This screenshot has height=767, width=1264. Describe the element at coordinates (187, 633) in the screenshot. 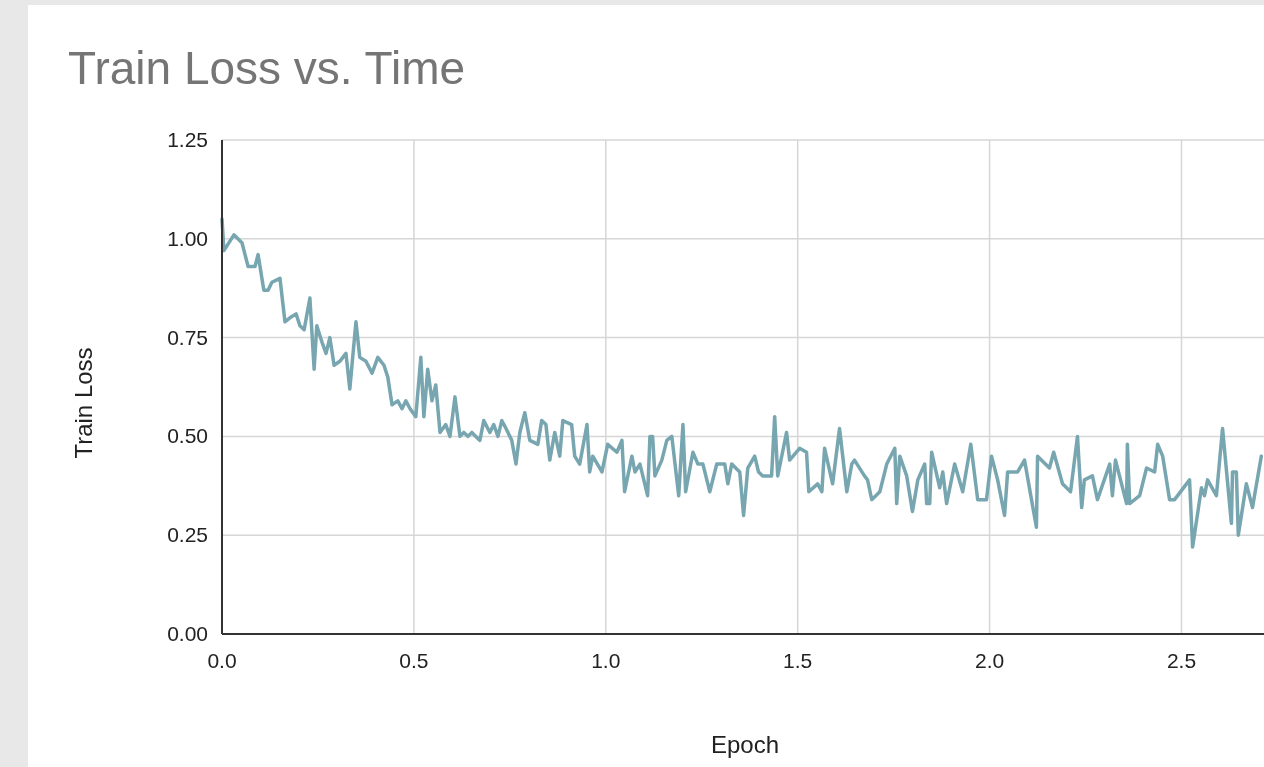

I see `y-tick-label: 0.00` at that location.